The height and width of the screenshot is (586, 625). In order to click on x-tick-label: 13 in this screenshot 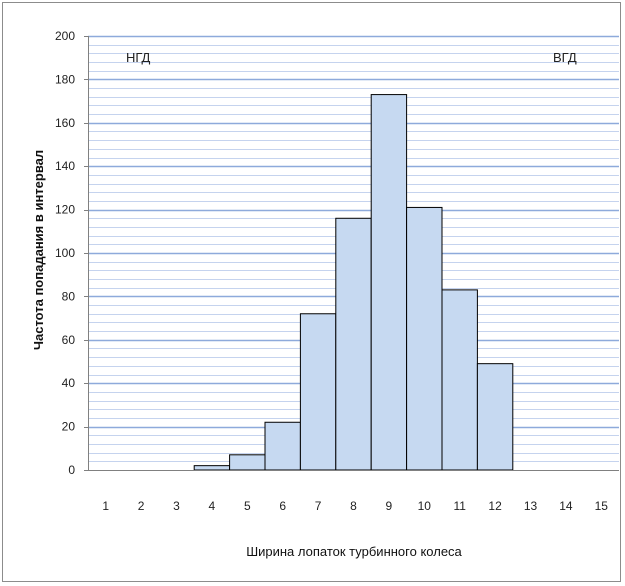, I will do `click(531, 506)`.